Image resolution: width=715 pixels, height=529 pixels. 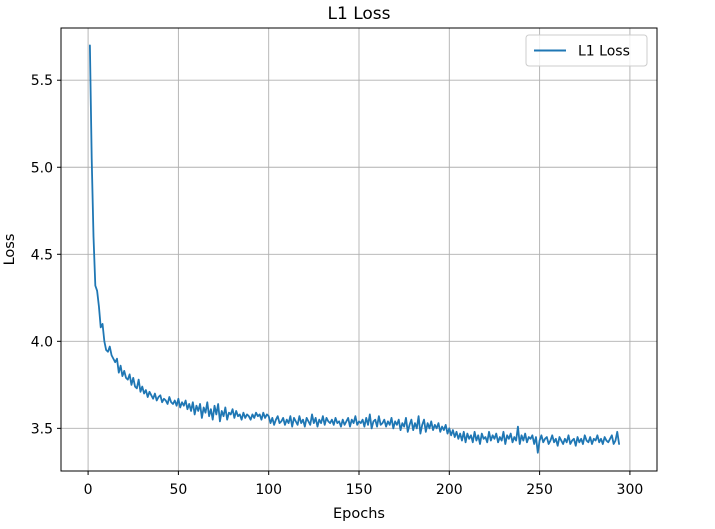 I want to click on legend: L1 Loss, so click(x=586, y=50).